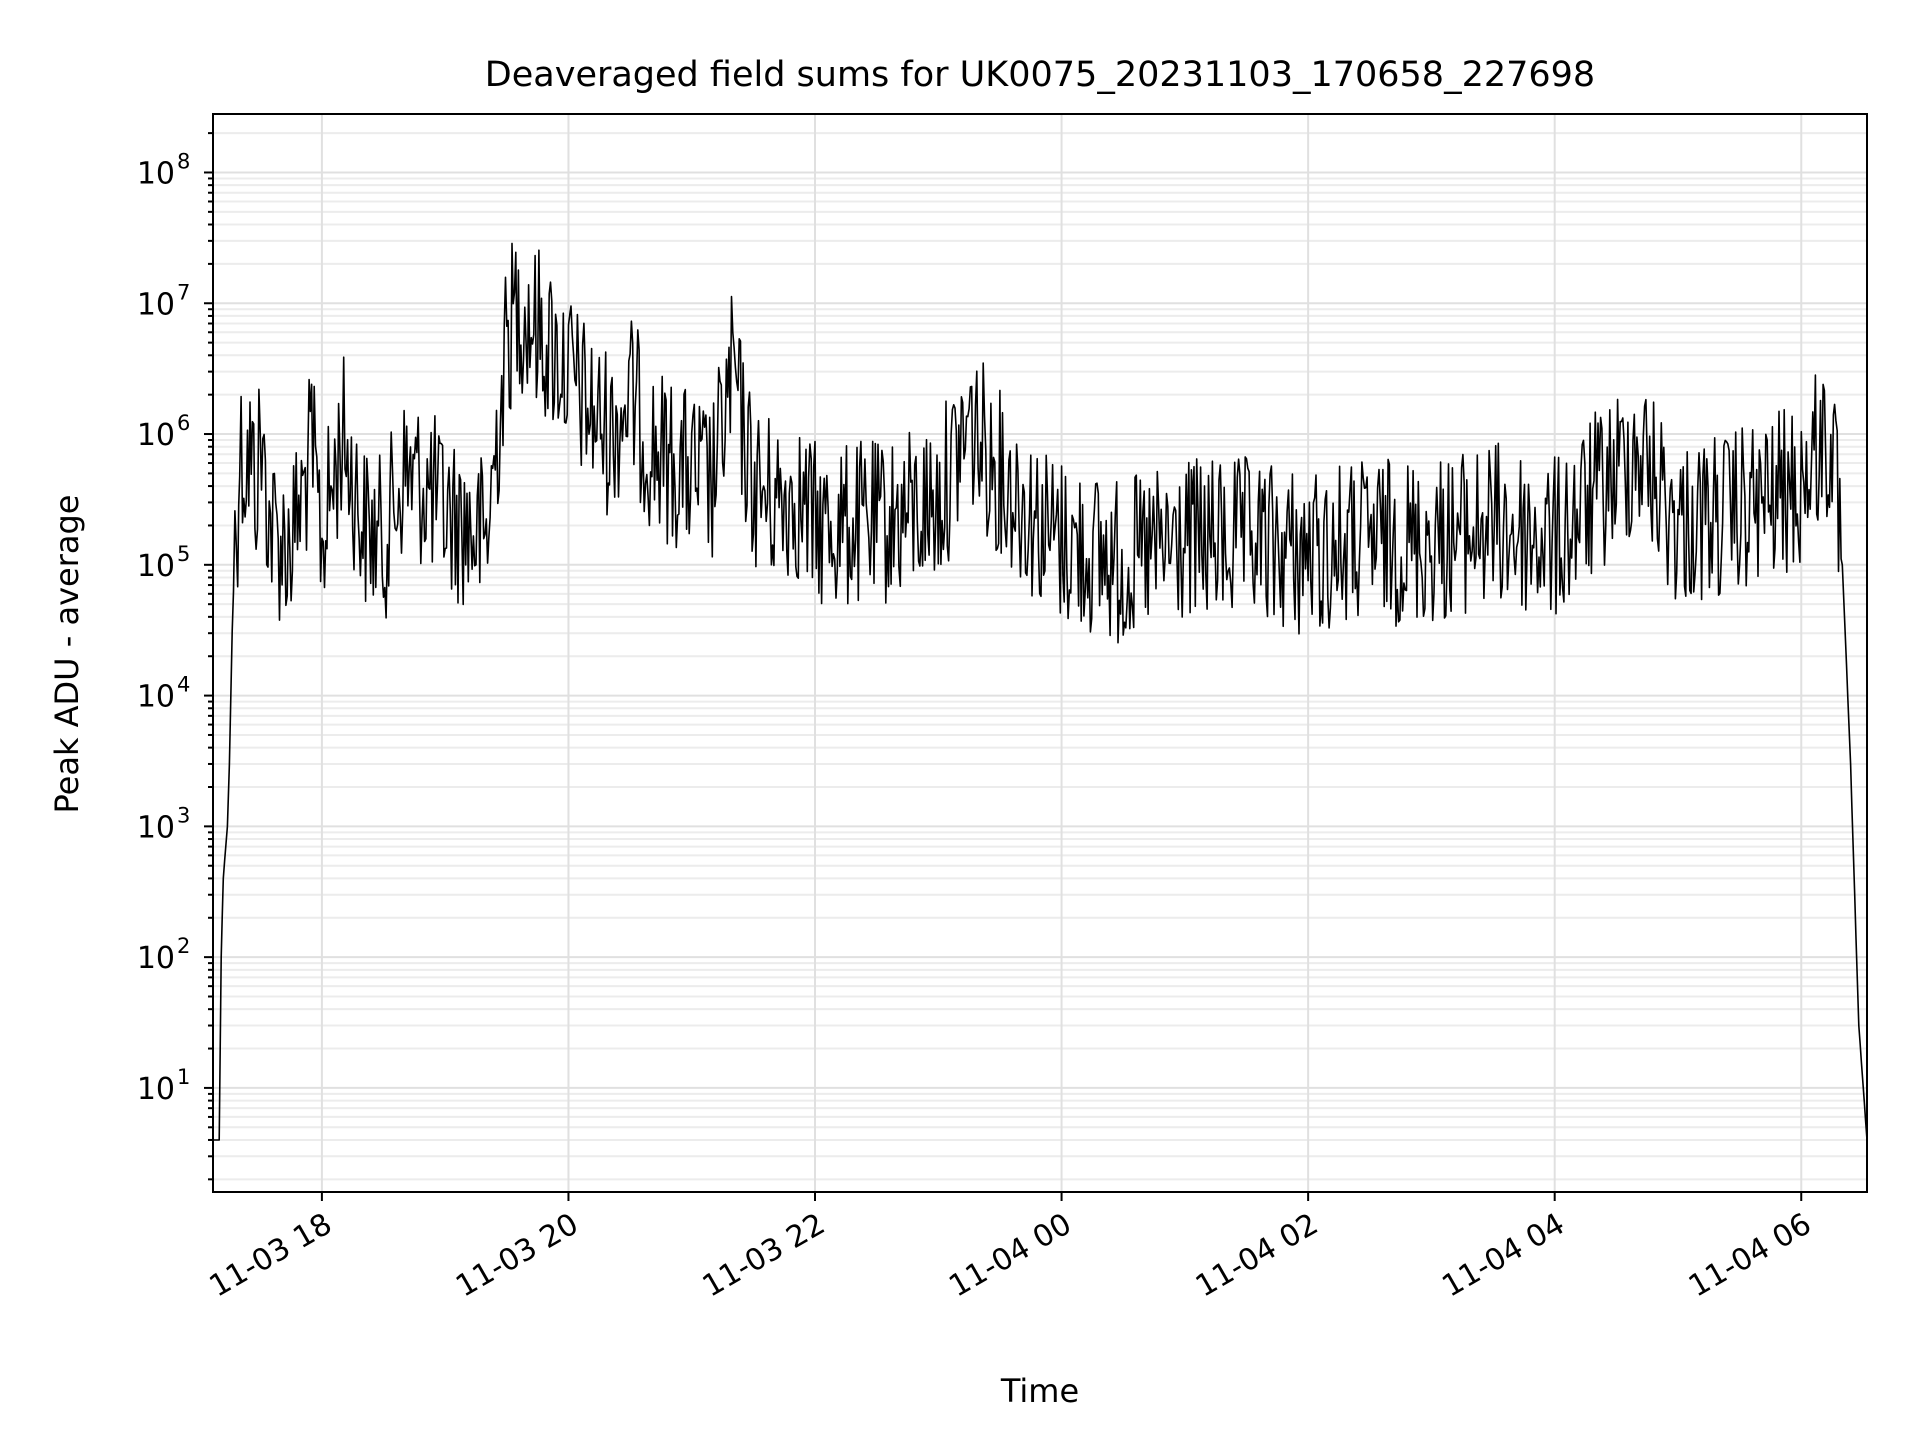 The height and width of the screenshot is (1440, 1920). I want to click on x-axis-label: Time, so click(1039, 1391).